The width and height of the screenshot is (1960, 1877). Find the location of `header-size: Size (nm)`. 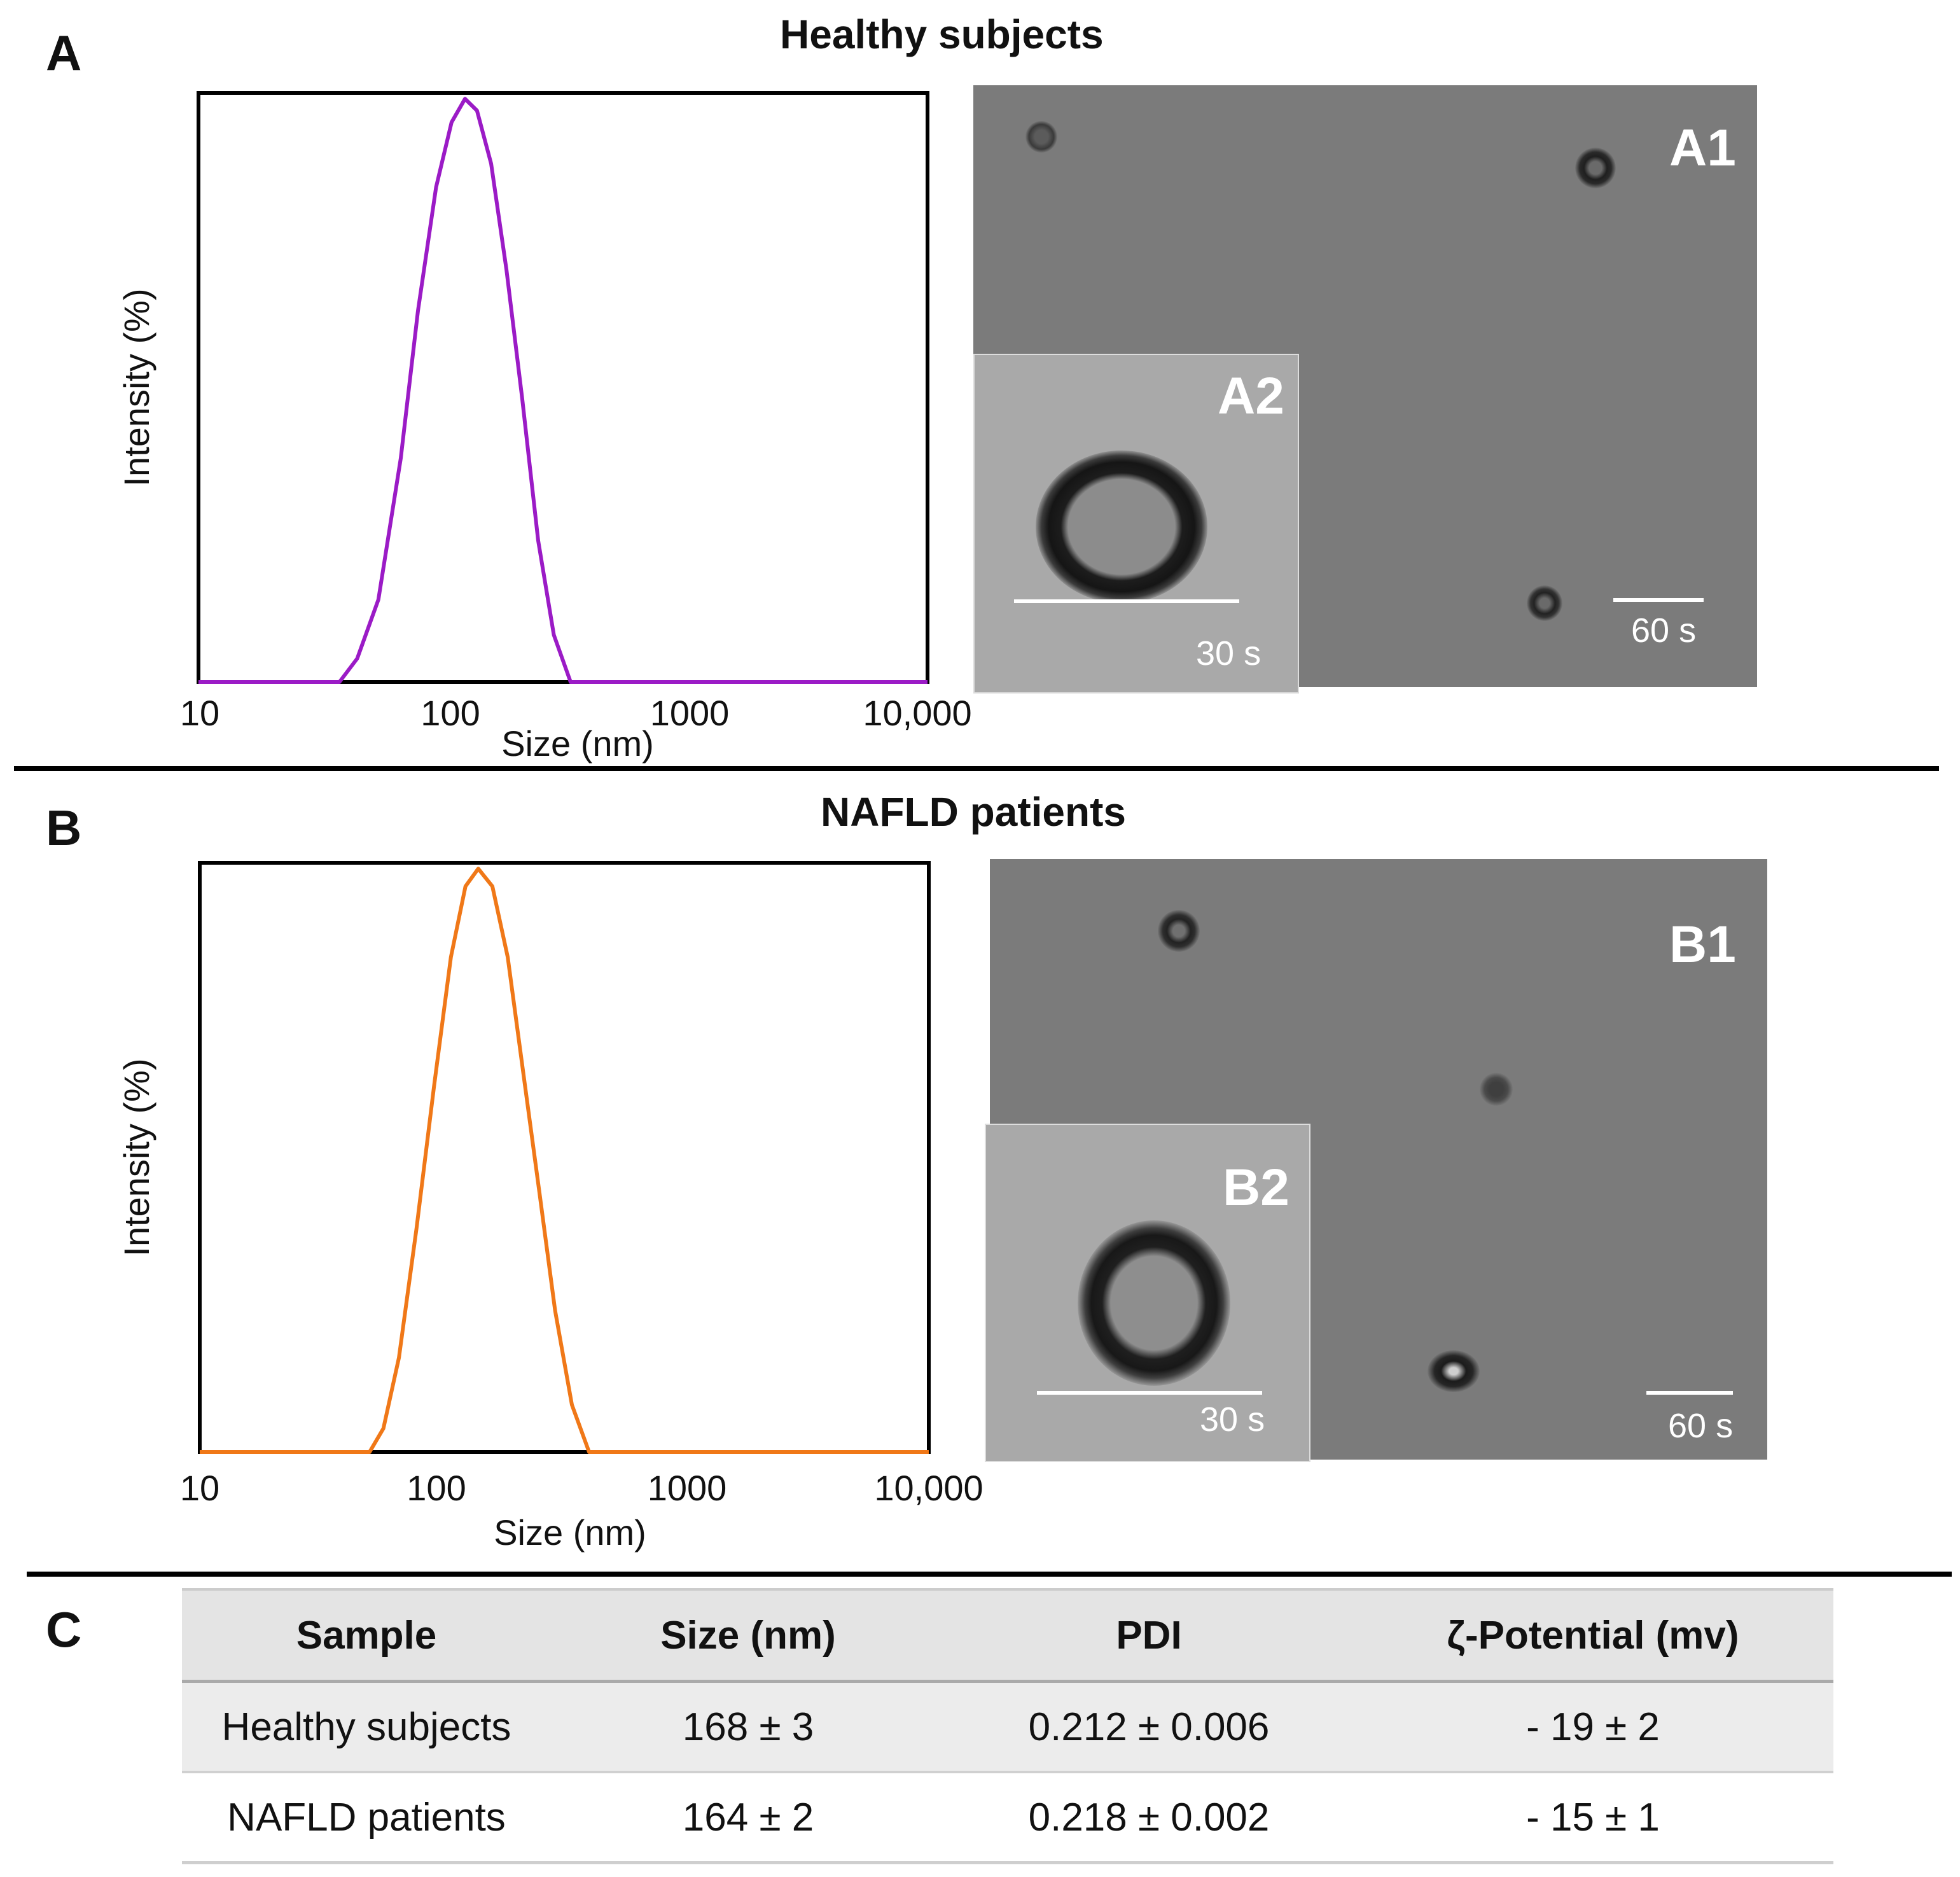

header-size: Size (nm) is located at coordinates (748, 1635).